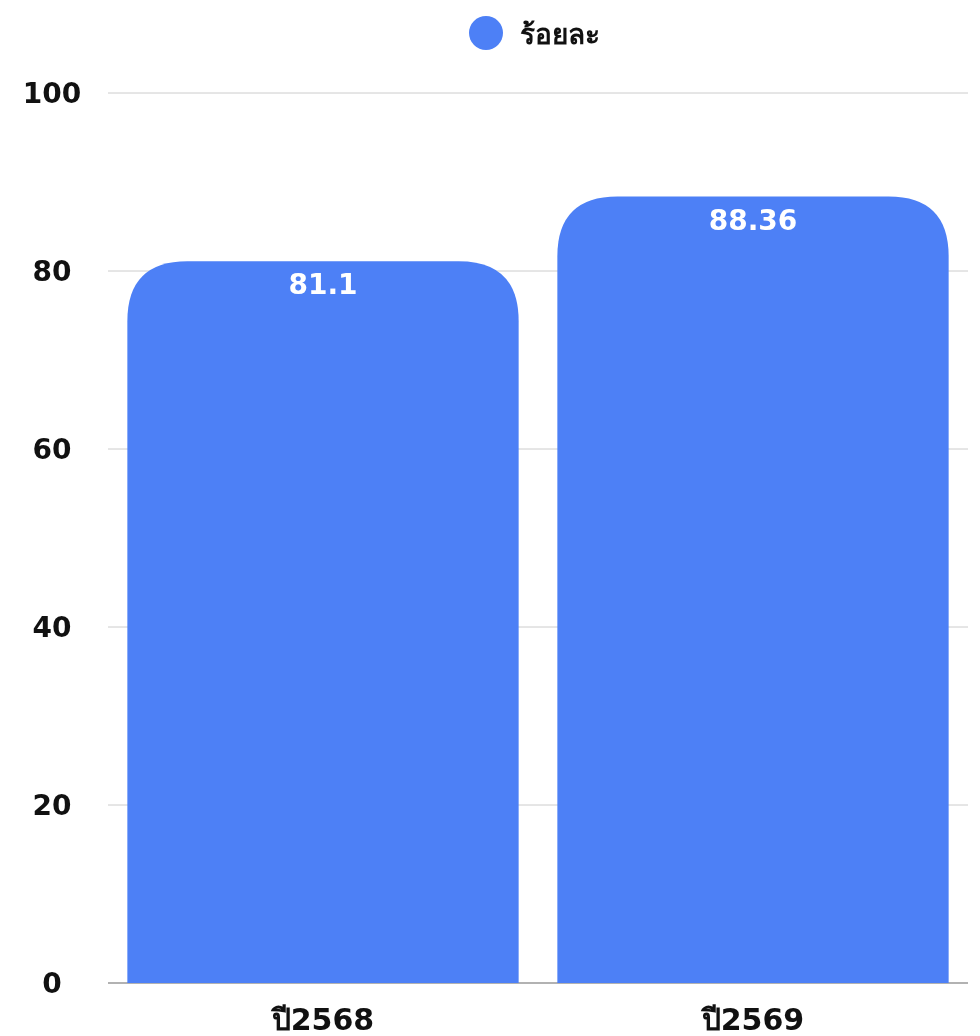 The width and height of the screenshot is (980, 1036). I want to click on y-tick-label: 40, so click(52, 627).